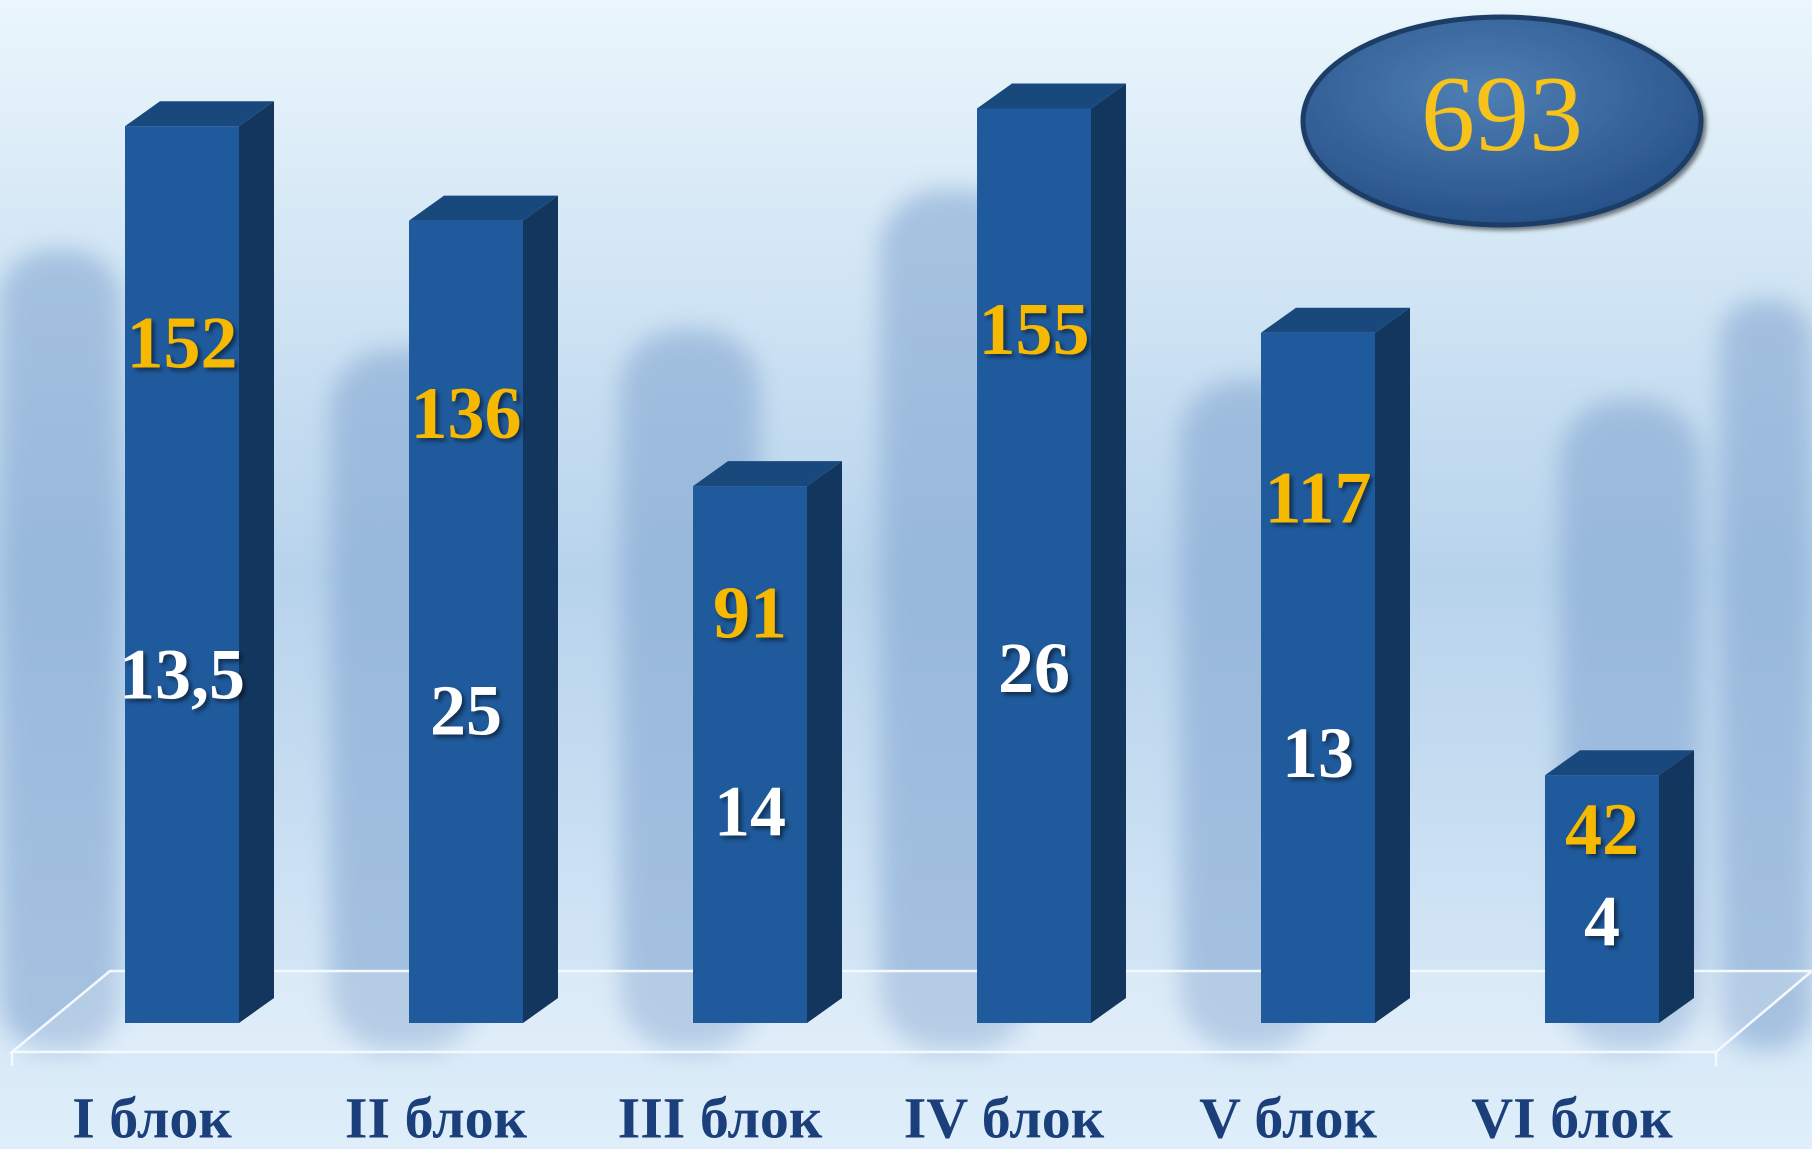 The image size is (1812, 1149). I want to click on secondary-label: 25, so click(466, 711).